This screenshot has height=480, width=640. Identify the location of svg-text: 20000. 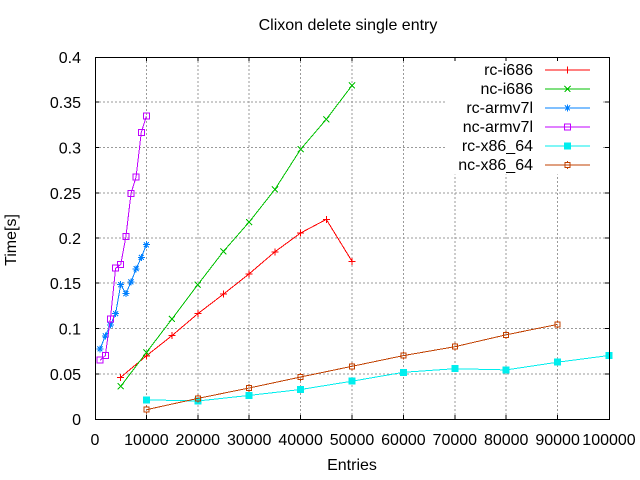
(198, 440).